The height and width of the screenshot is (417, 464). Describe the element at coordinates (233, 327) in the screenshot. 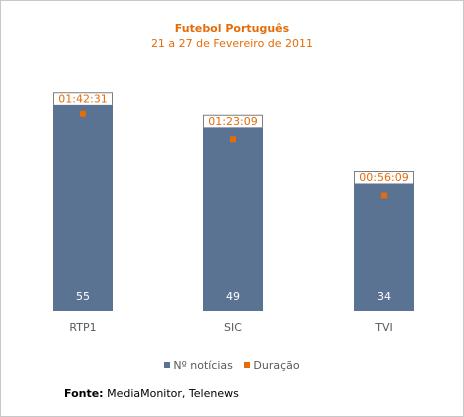

I see `category-label-sic: SIC` at that location.